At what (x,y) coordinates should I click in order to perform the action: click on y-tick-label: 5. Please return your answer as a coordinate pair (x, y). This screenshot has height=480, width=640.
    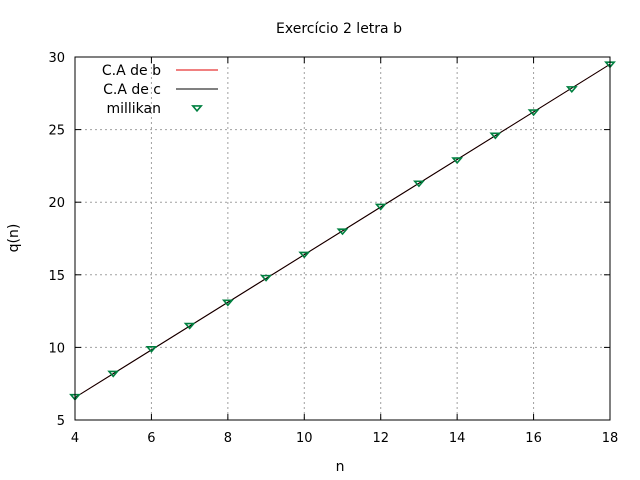
    Looking at the image, I should click on (61, 421).